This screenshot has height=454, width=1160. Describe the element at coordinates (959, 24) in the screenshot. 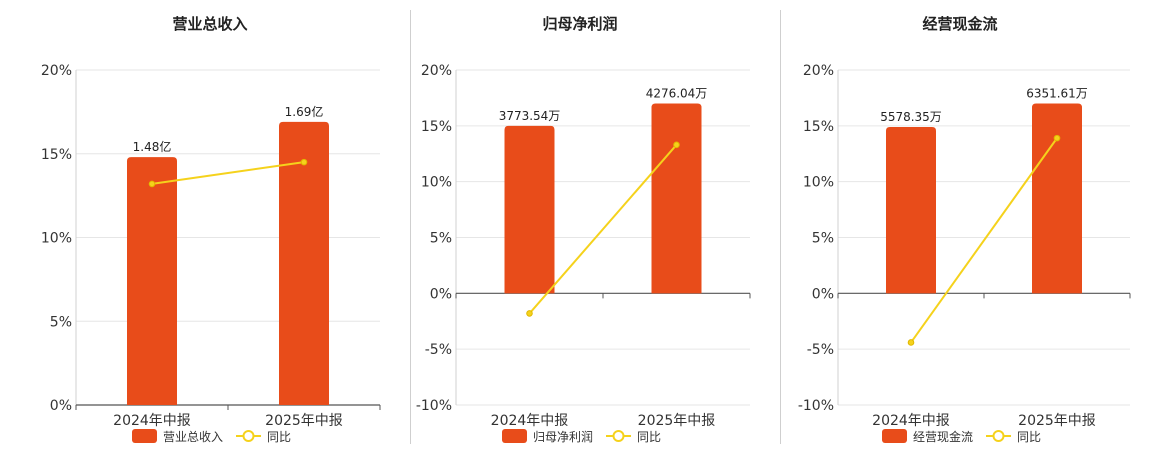

I see `chart-title: 经营现金流` at that location.